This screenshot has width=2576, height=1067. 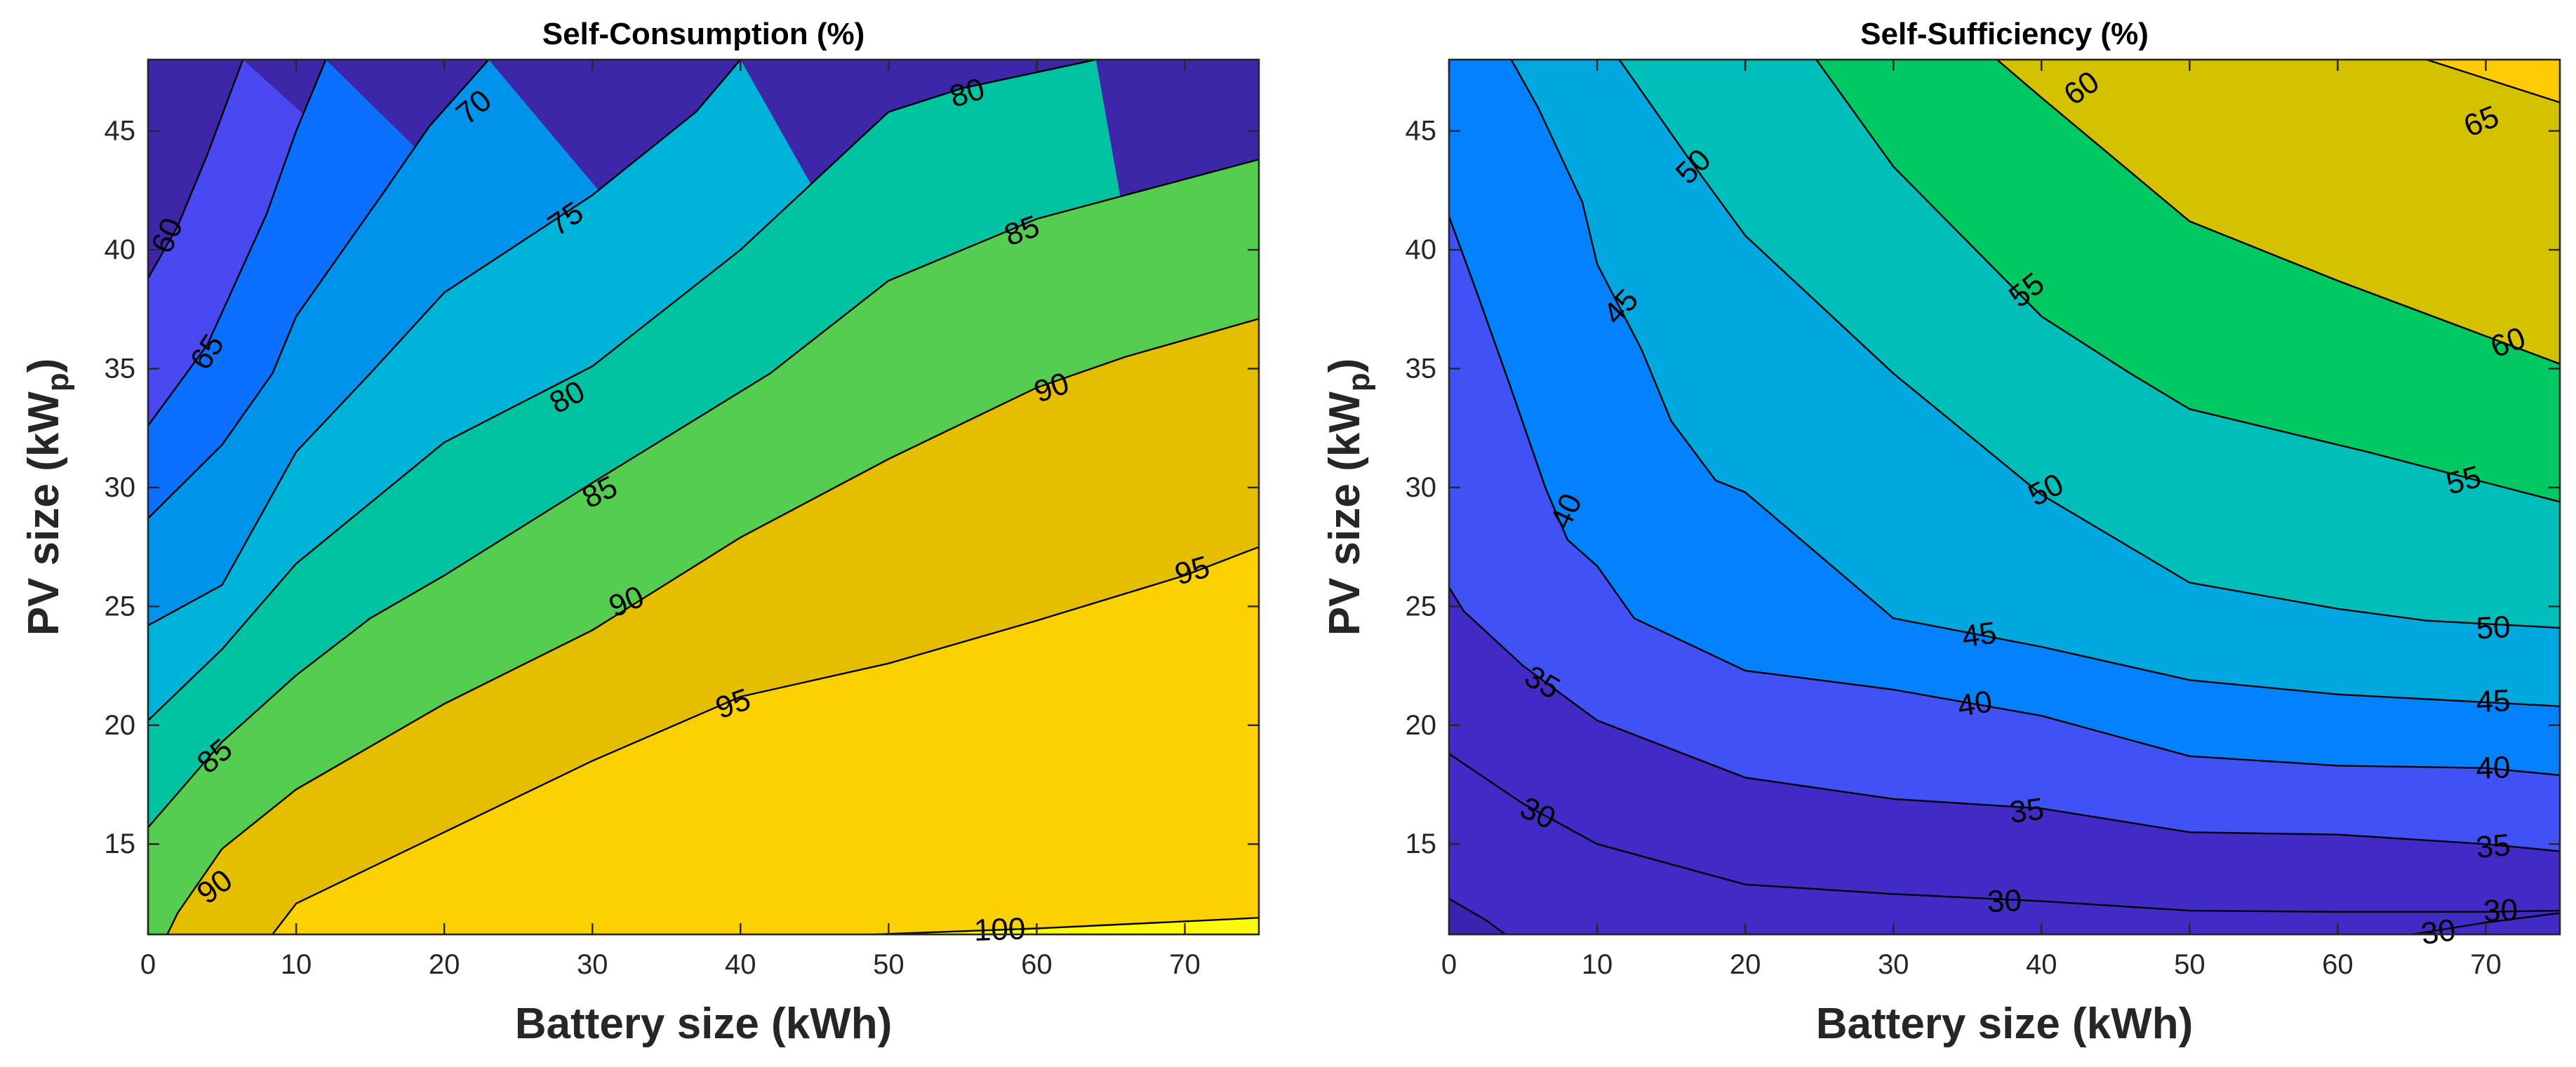 I want to click on contour-label-40-b-group: 40, so click(x=1975, y=703).